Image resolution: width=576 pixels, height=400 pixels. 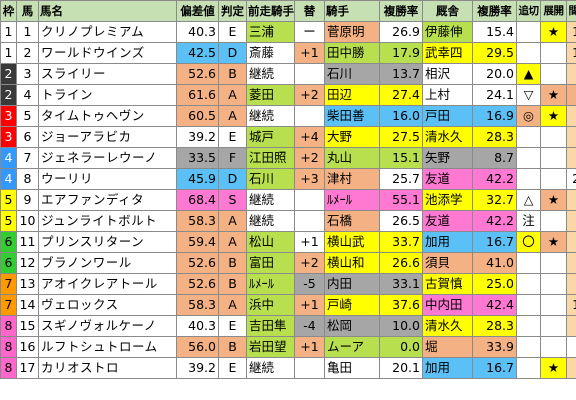 I want to click on jockey-name: ムーア, so click(x=352, y=347).